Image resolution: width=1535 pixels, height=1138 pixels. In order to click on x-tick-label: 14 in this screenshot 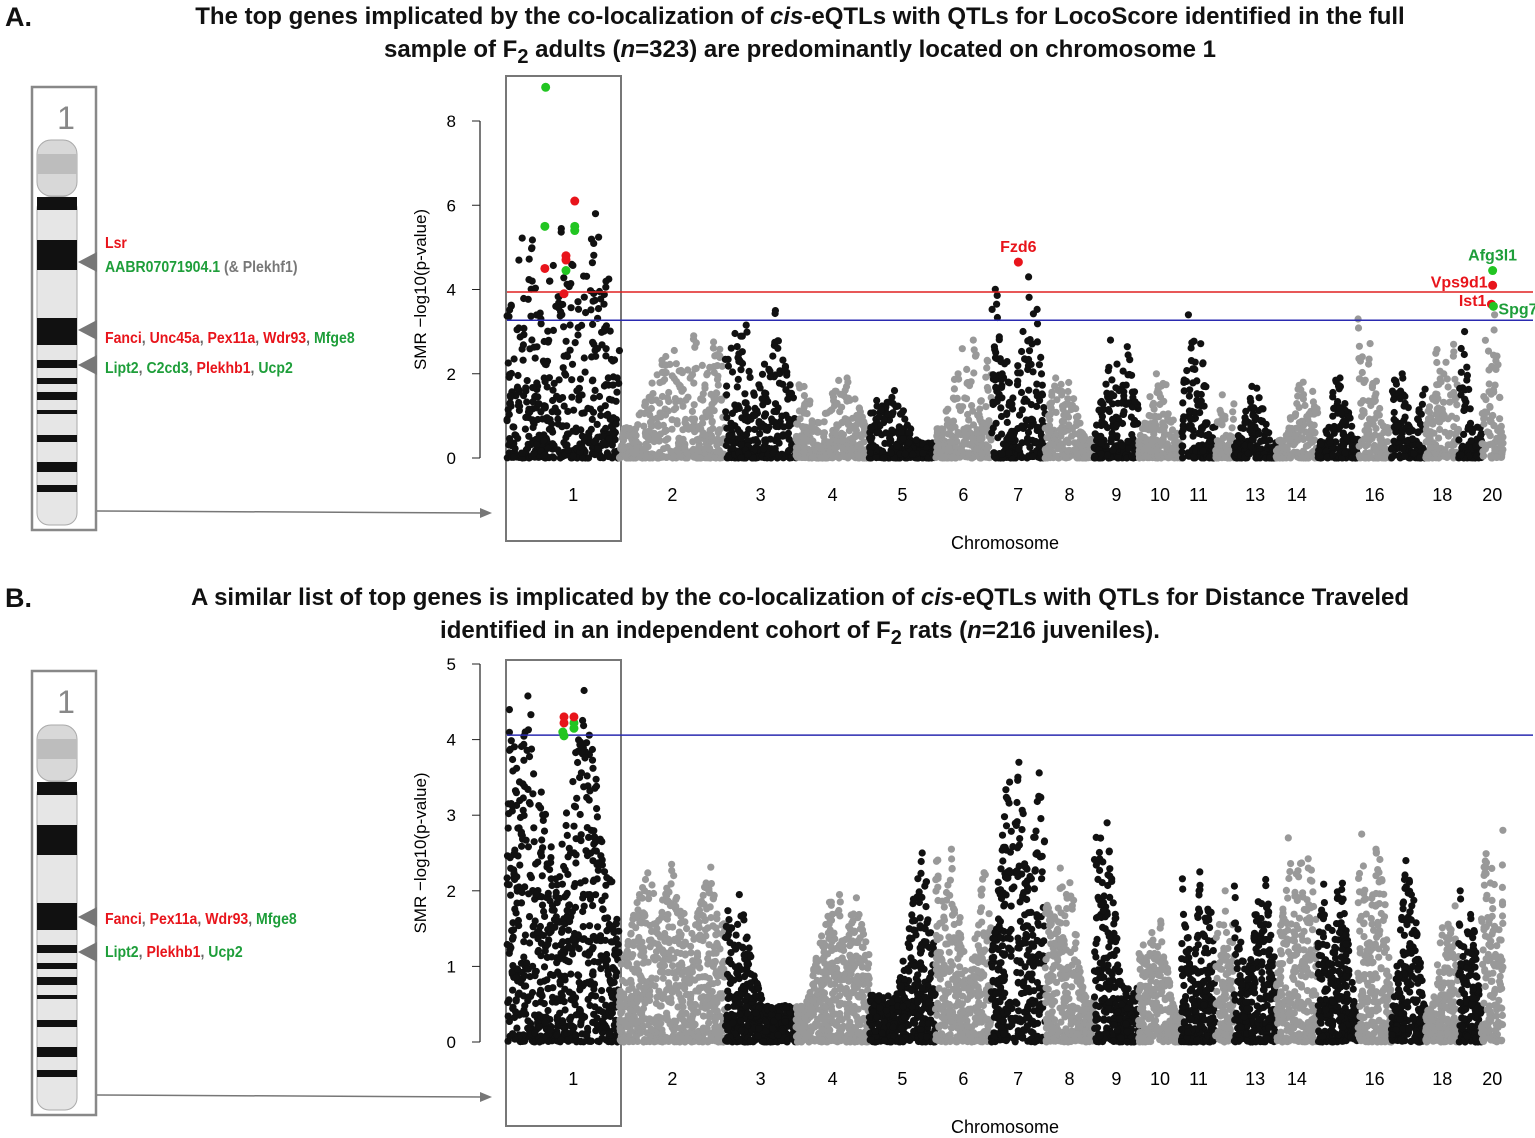, I will do `click(1297, 495)`.